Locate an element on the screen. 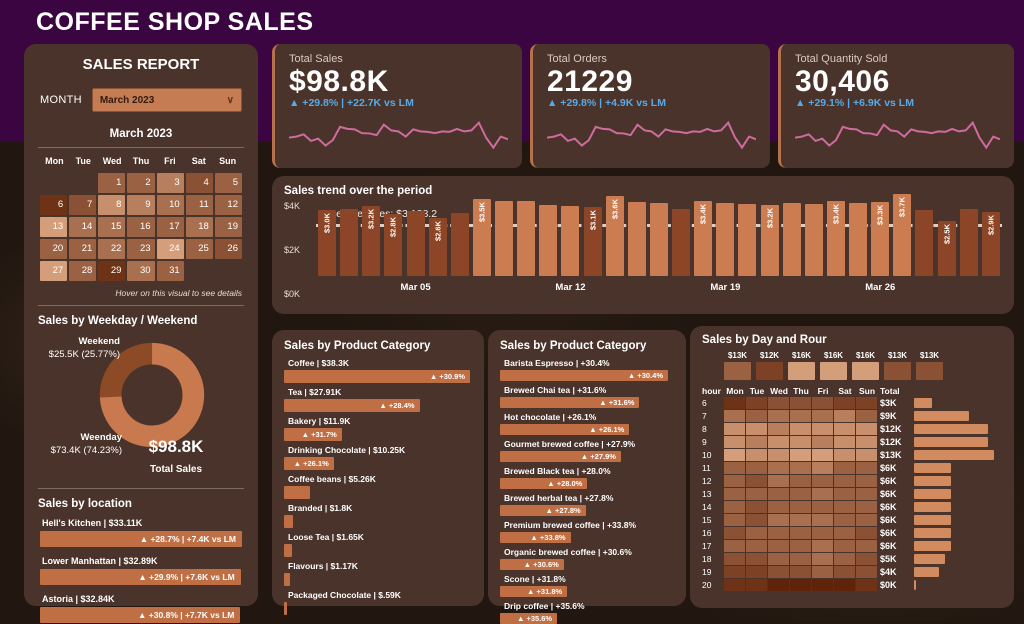 The width and height of the screenshot is (1024, 624). calendar-day-cell: 5 is located at coordinates (228, 183).